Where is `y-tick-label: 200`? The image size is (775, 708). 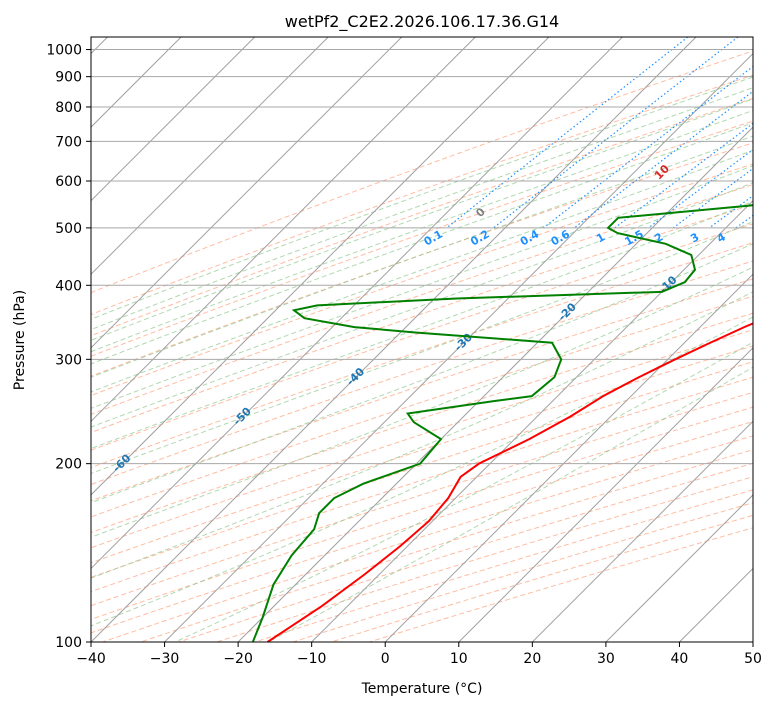
y-tick-label: 200 is located at coordinates (68, 465).